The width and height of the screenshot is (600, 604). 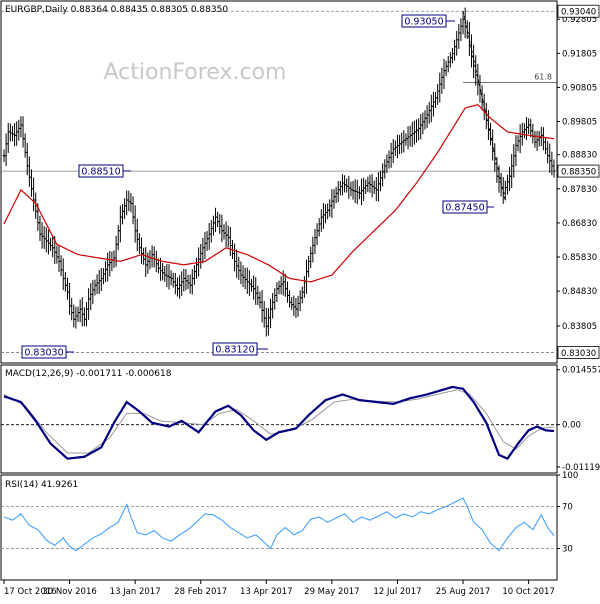 What do you see at coordinates (543, 76) in the screenshot?
I see `fib-618-label: 61.8` at bounding box center [543, 76].